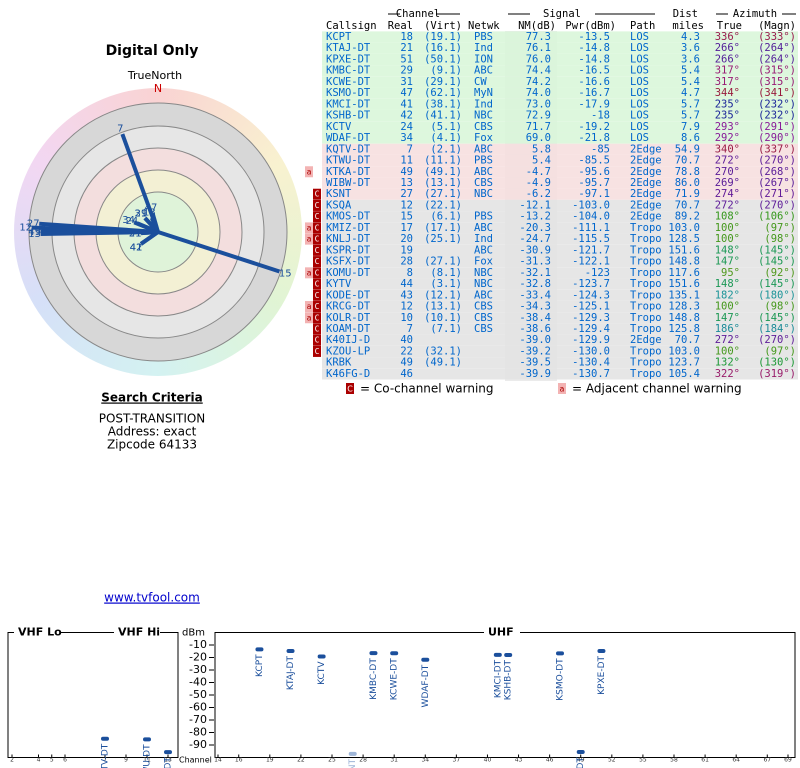  I want to click on cell-az_true: 274°, so click(727, 194).